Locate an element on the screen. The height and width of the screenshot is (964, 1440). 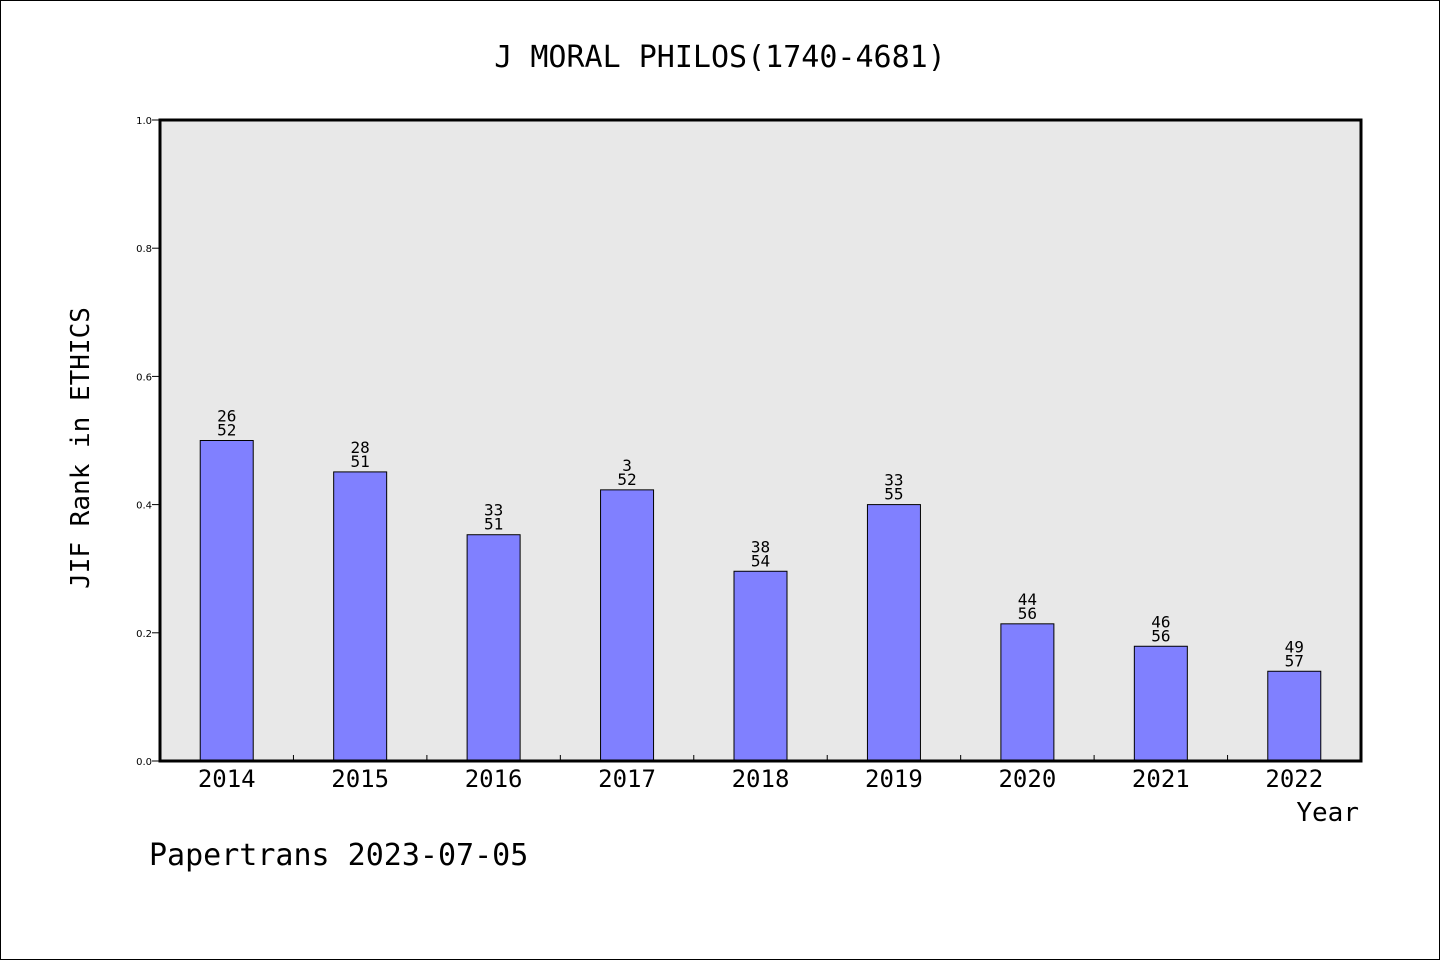
bar-total-label: 55 is located at coordinates (893, 494).